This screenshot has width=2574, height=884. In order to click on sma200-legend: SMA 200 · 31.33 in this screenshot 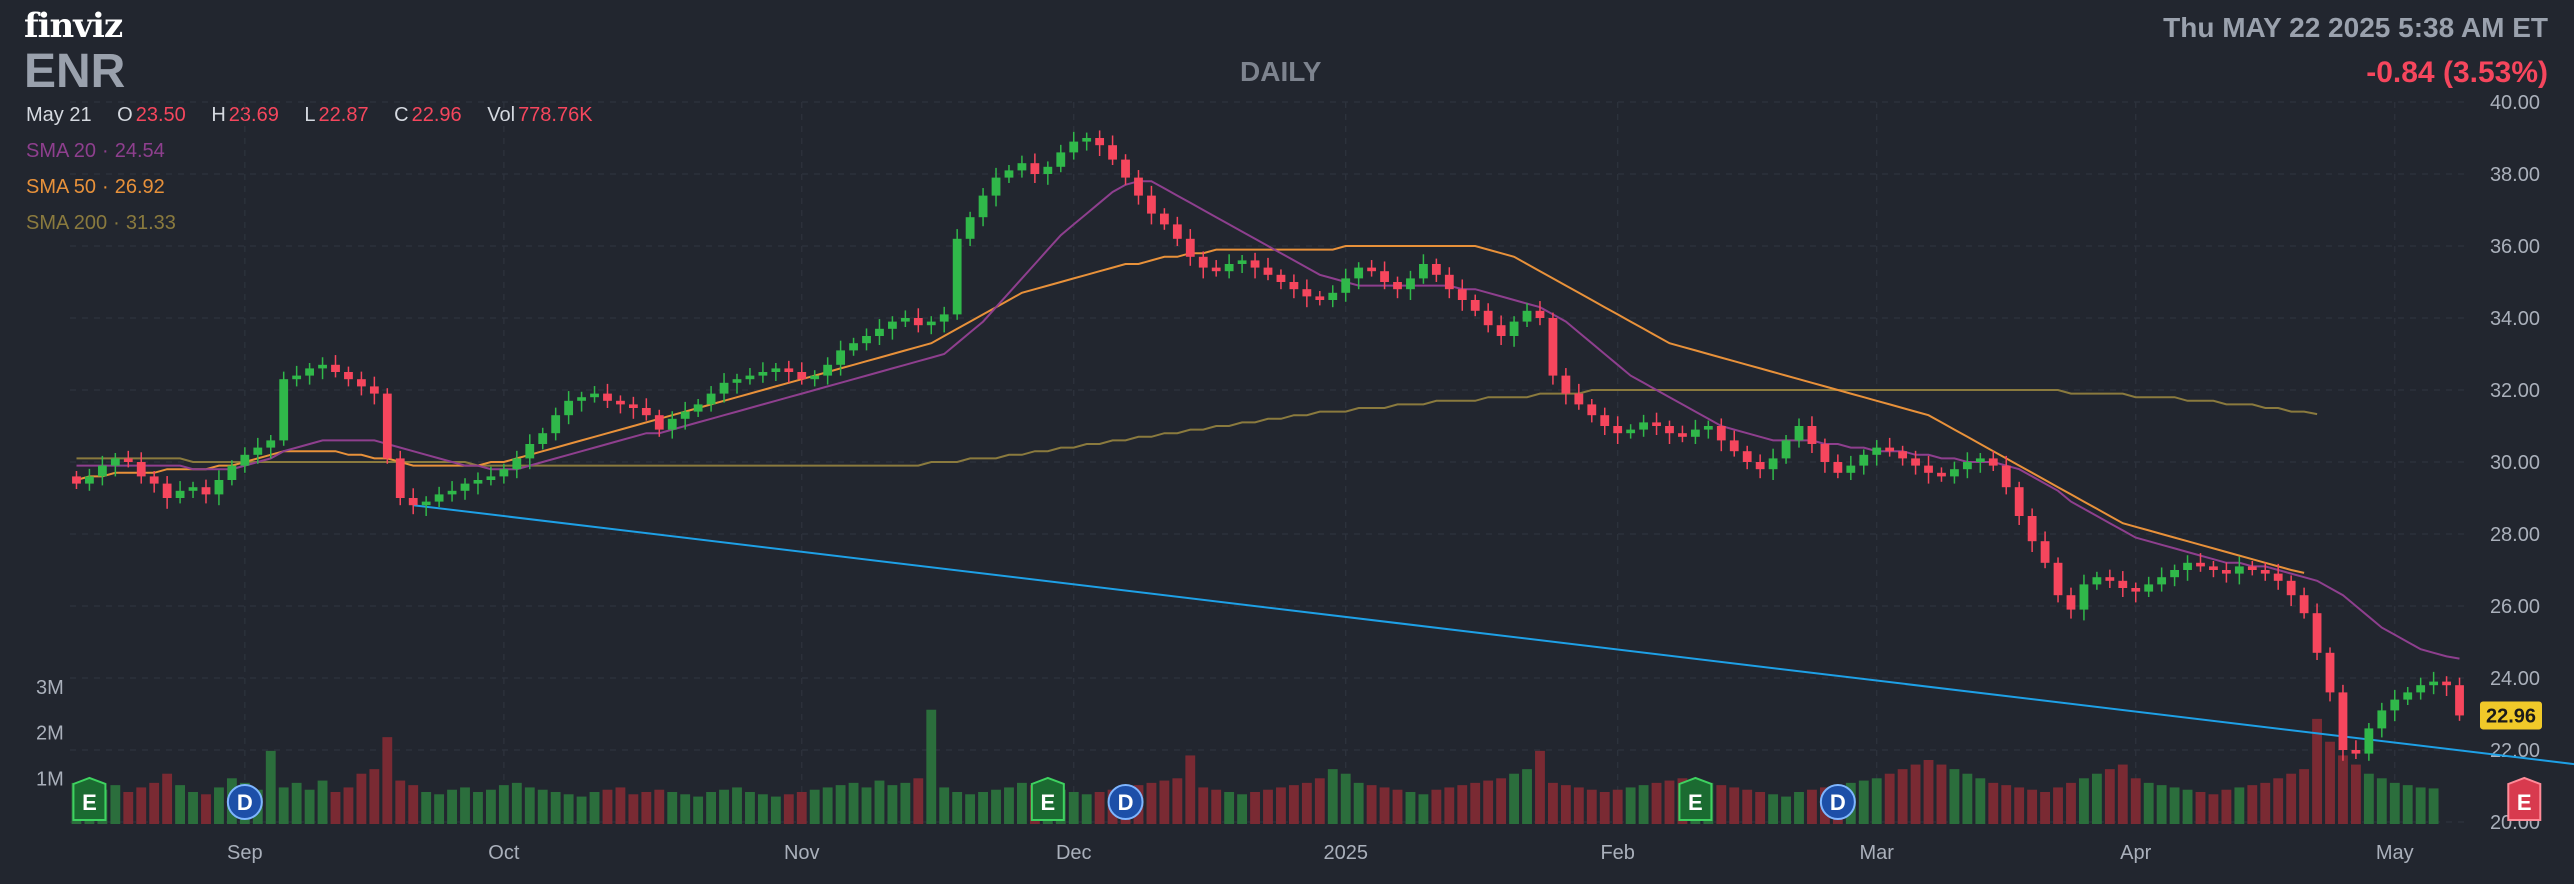, I will do `click(101, 223)`.